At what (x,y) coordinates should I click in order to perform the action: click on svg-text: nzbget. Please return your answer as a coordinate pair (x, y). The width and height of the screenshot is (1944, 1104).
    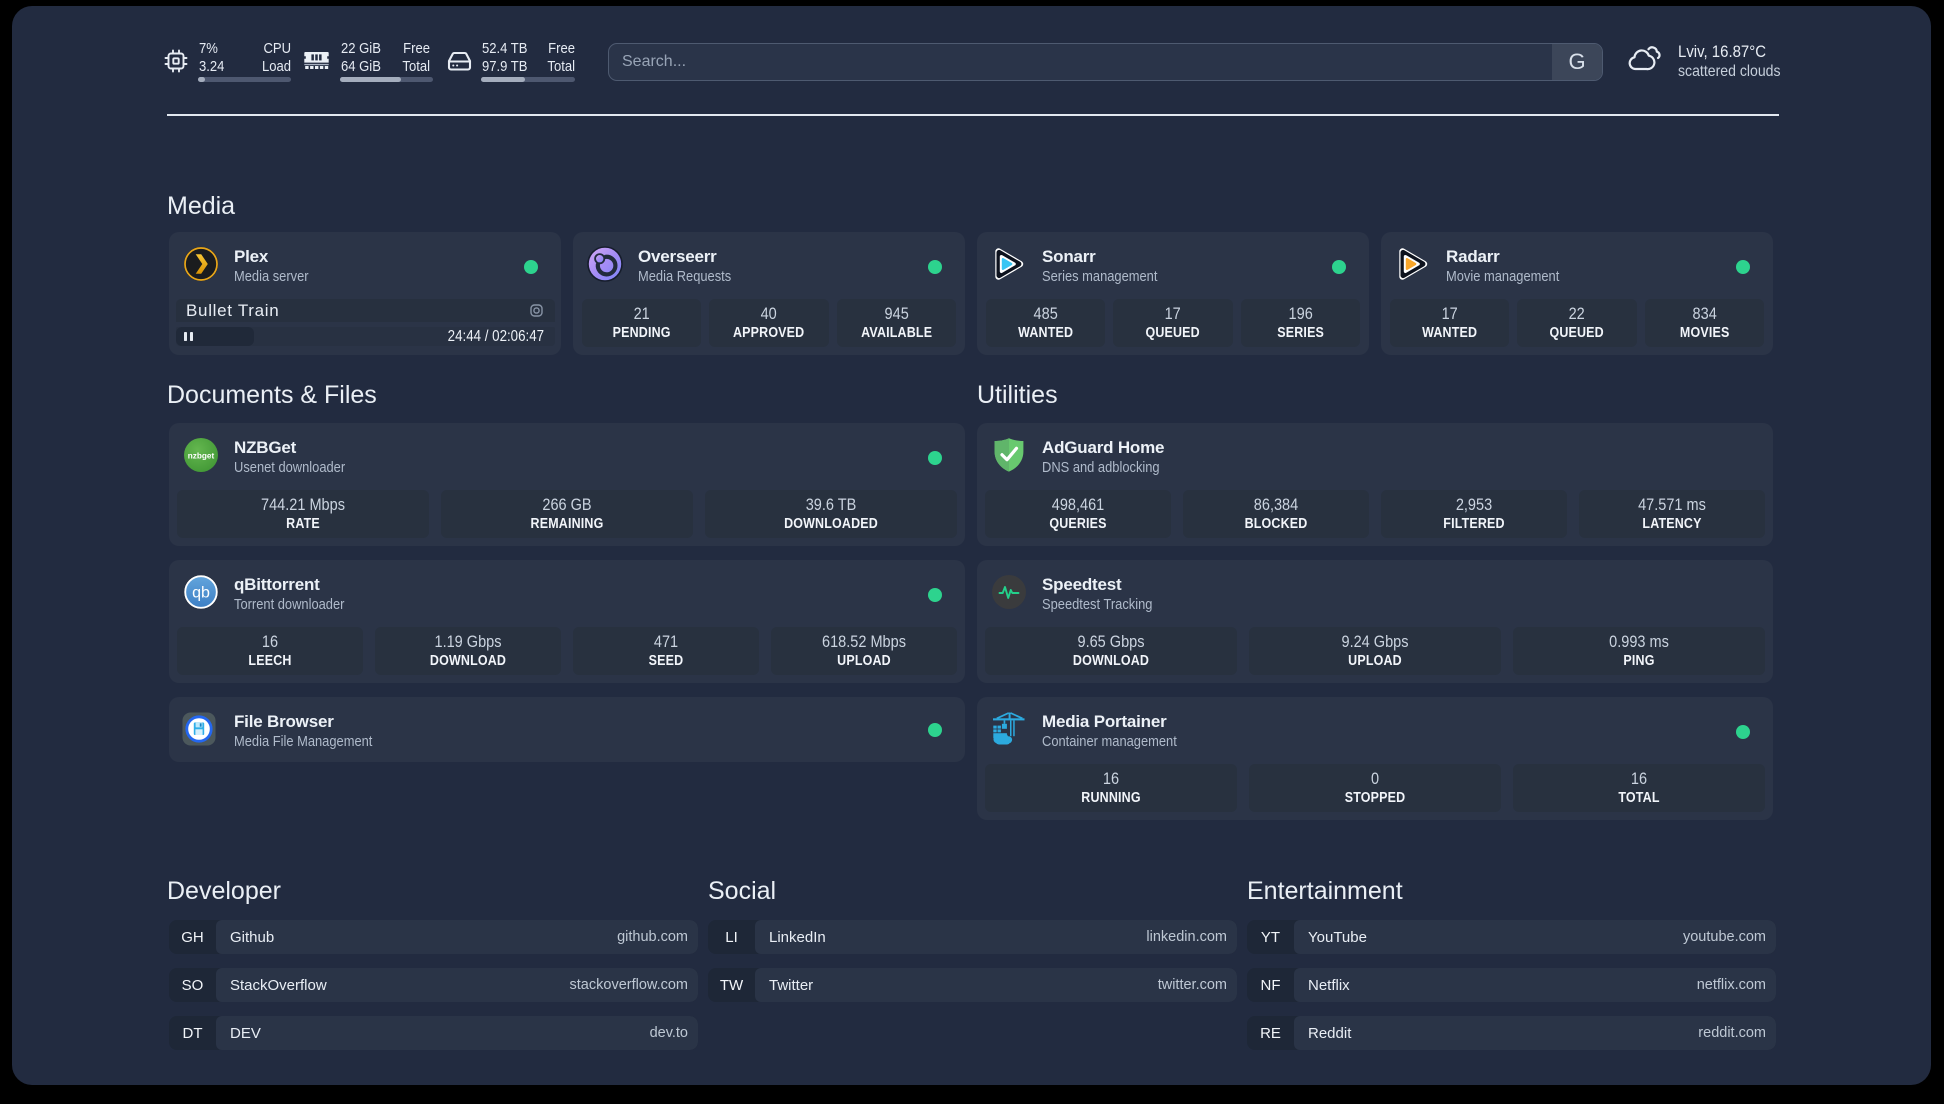
    Looking at the image, I should click on (201, 456).